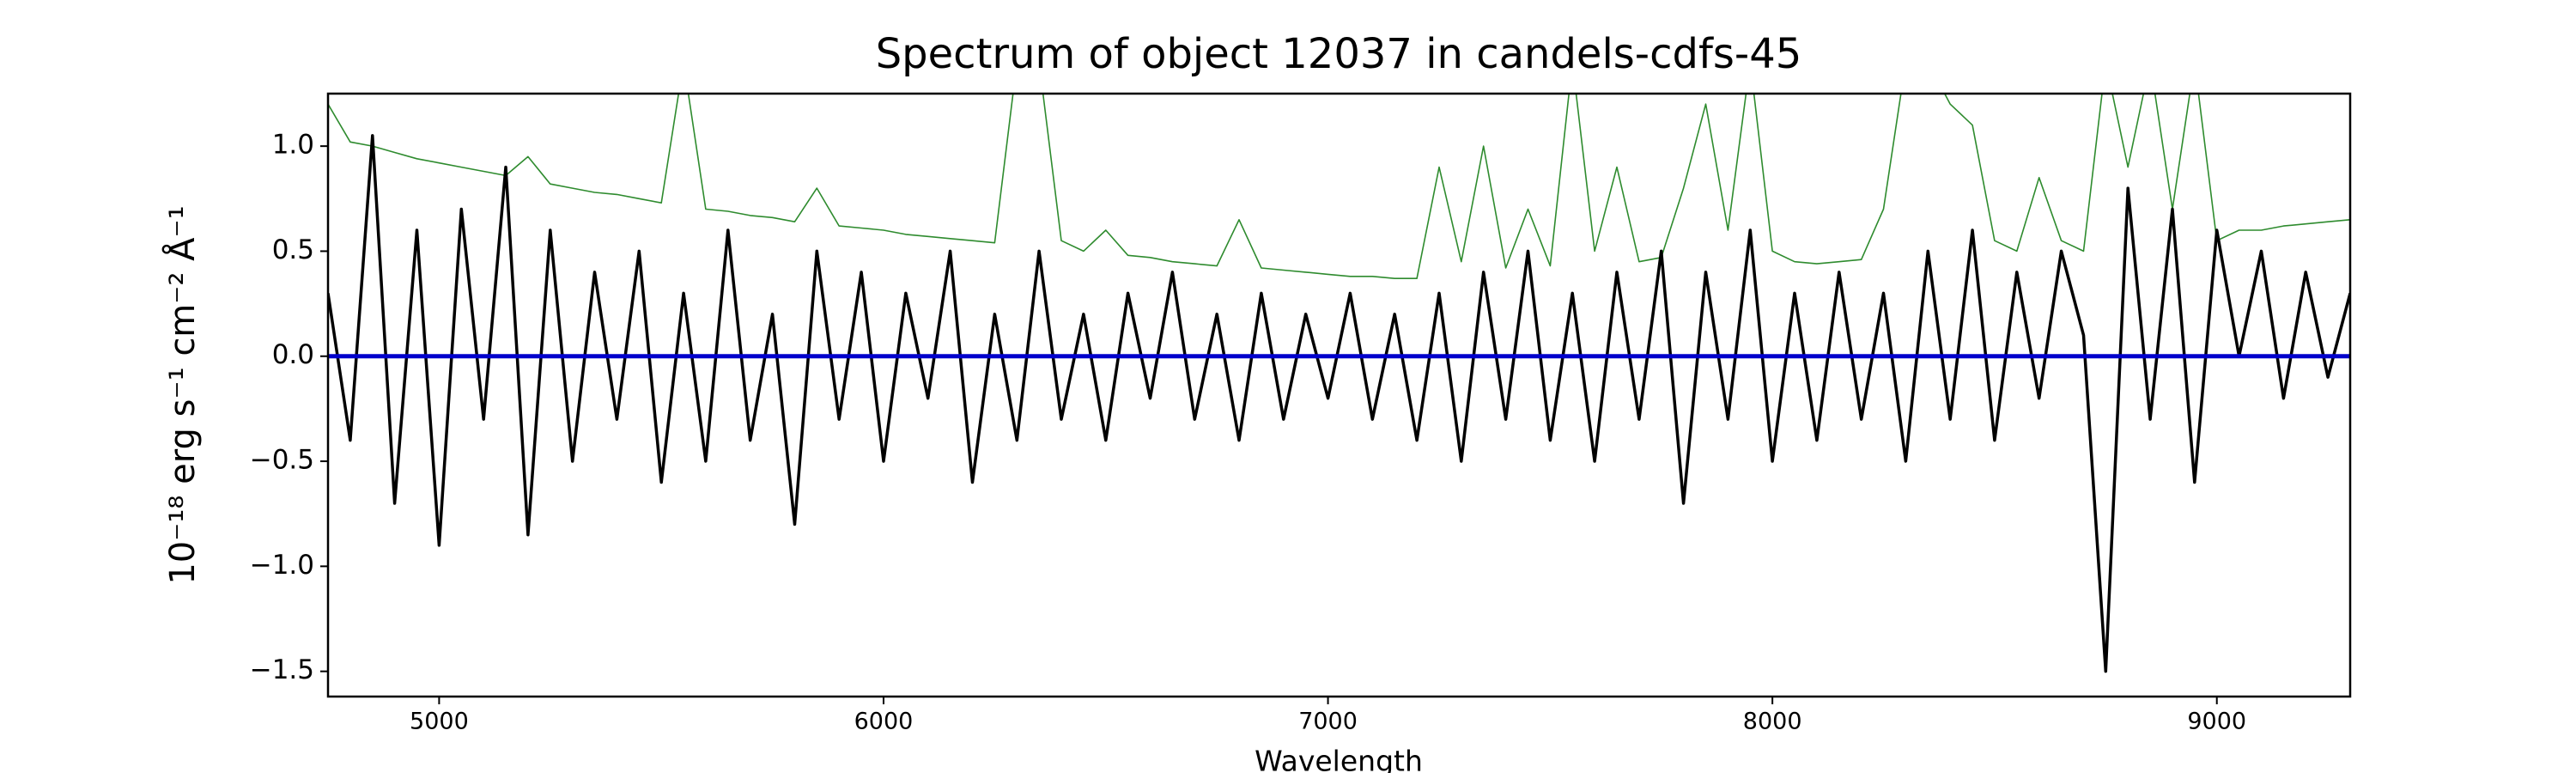 This screenshot has width=2576, height=773. Describe the element at coordinates (440, 722) in the screenshot. I see `x-tick-label: 5000` at that location.